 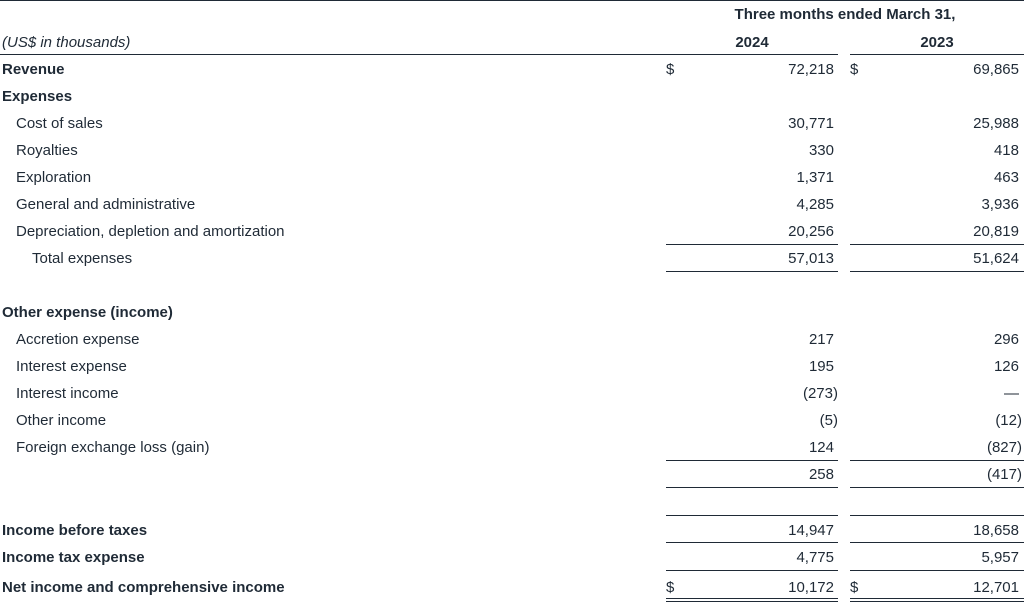 What do you see at coordinates (828, 420) in the screenshot?
I see `value-2024: (5)` at bounding box center [828, 420].